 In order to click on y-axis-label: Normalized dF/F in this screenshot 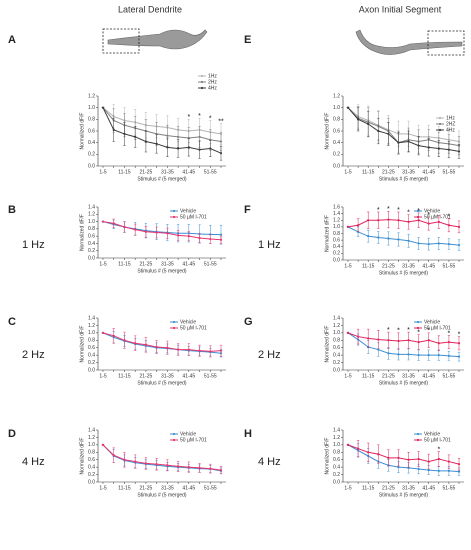, I will do `click(327, 233)`.